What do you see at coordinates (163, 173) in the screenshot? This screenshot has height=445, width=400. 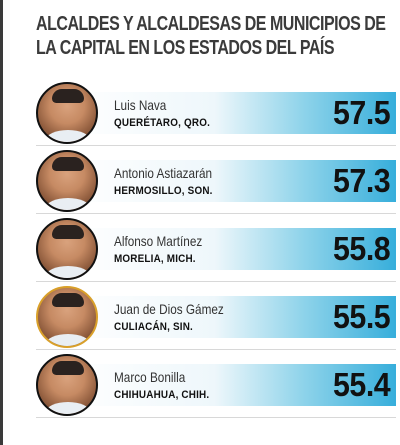 I see `mayor-name: Antonio Astiazarán` at bounding box center [163, 173].